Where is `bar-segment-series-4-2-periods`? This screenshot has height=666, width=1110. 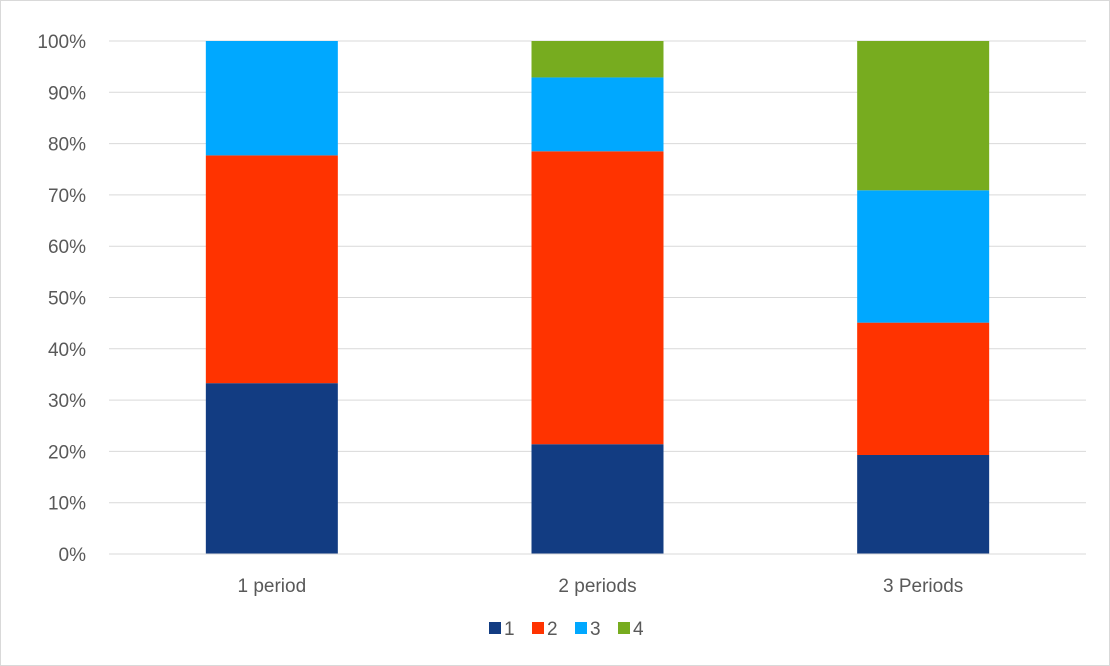 bar-segment-series-4-2-periods is located at coordinates (597, 59).